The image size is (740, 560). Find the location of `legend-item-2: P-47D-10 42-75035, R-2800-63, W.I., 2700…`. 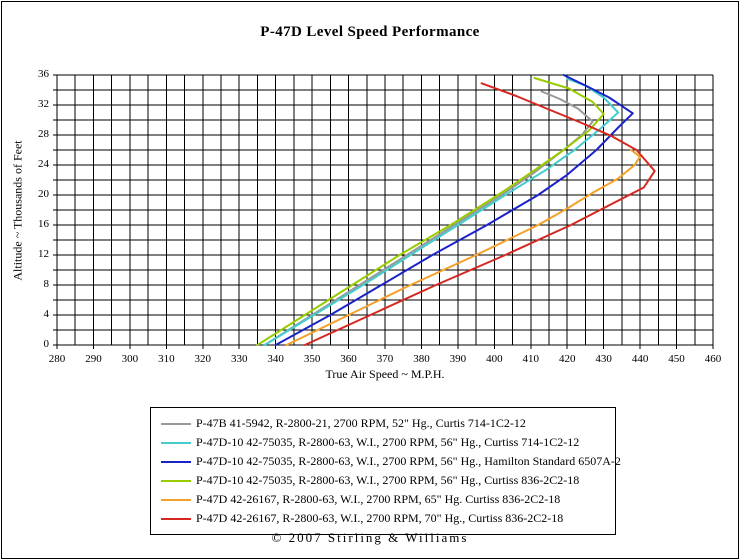

legend-item-2: P-47D-10 42-75035, R-2800-63, W.I., 2700… is located at coordinates (391, 461).